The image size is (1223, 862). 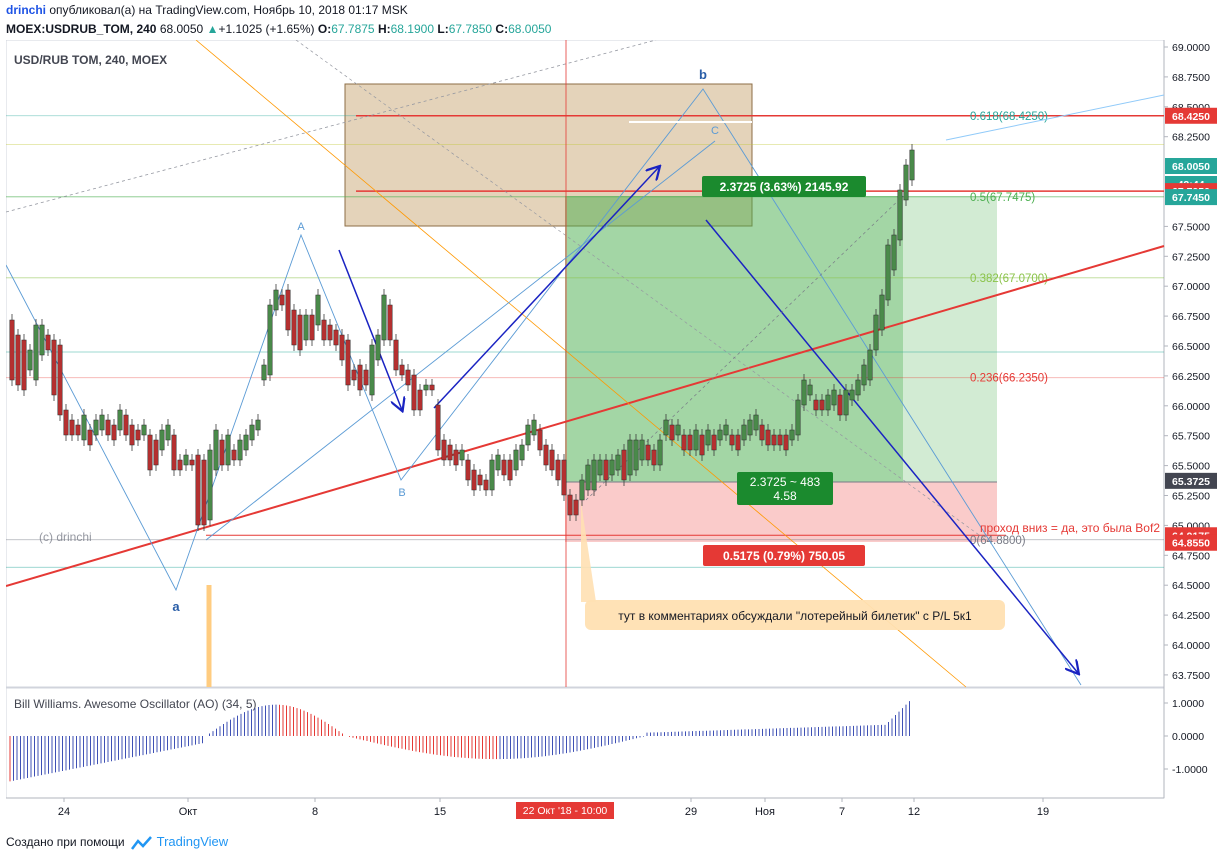 What do you see at coordinates (785, 488) in the screenshot?
I see `center-label-bg` at bounding box center [785, 488].